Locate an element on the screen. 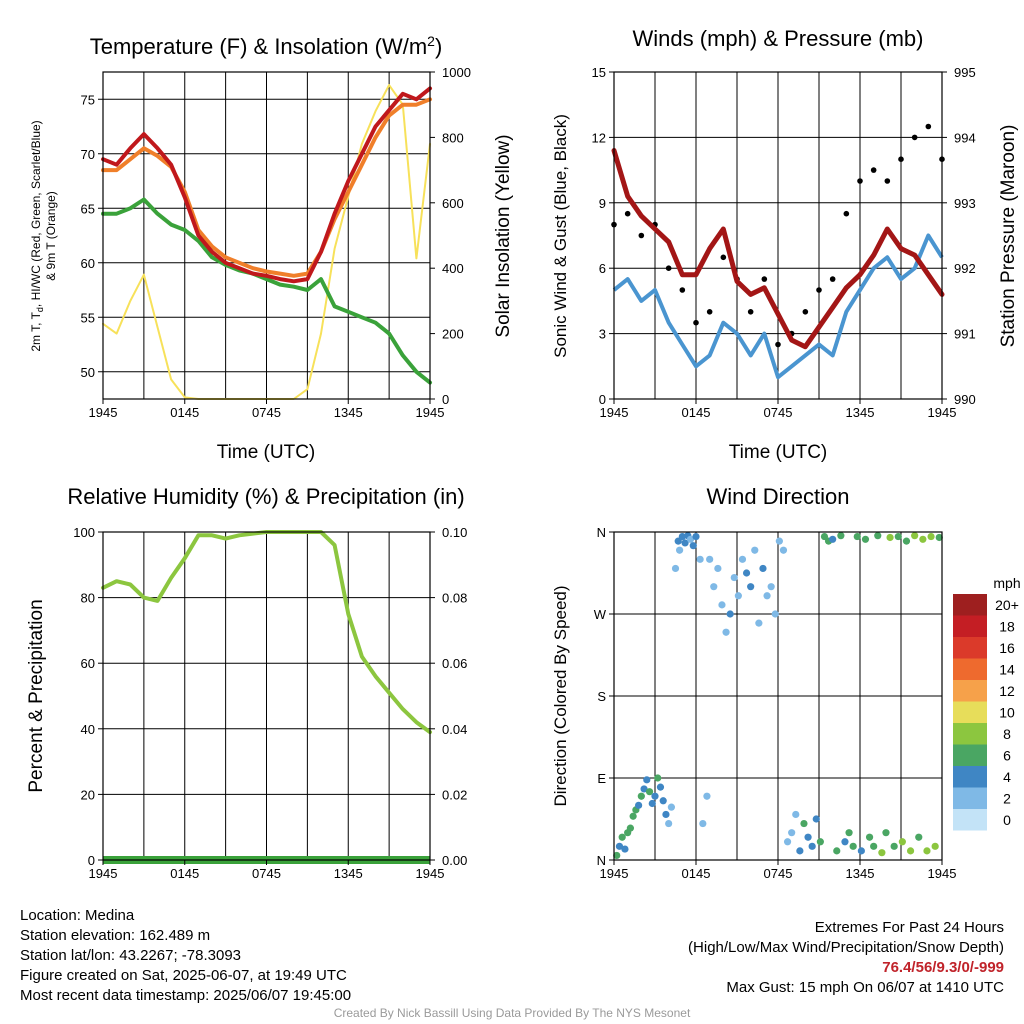 The image size is (1024, 1024). rh-ylabel-left: Percent & Precipitation is located at coordinates (36, 695).